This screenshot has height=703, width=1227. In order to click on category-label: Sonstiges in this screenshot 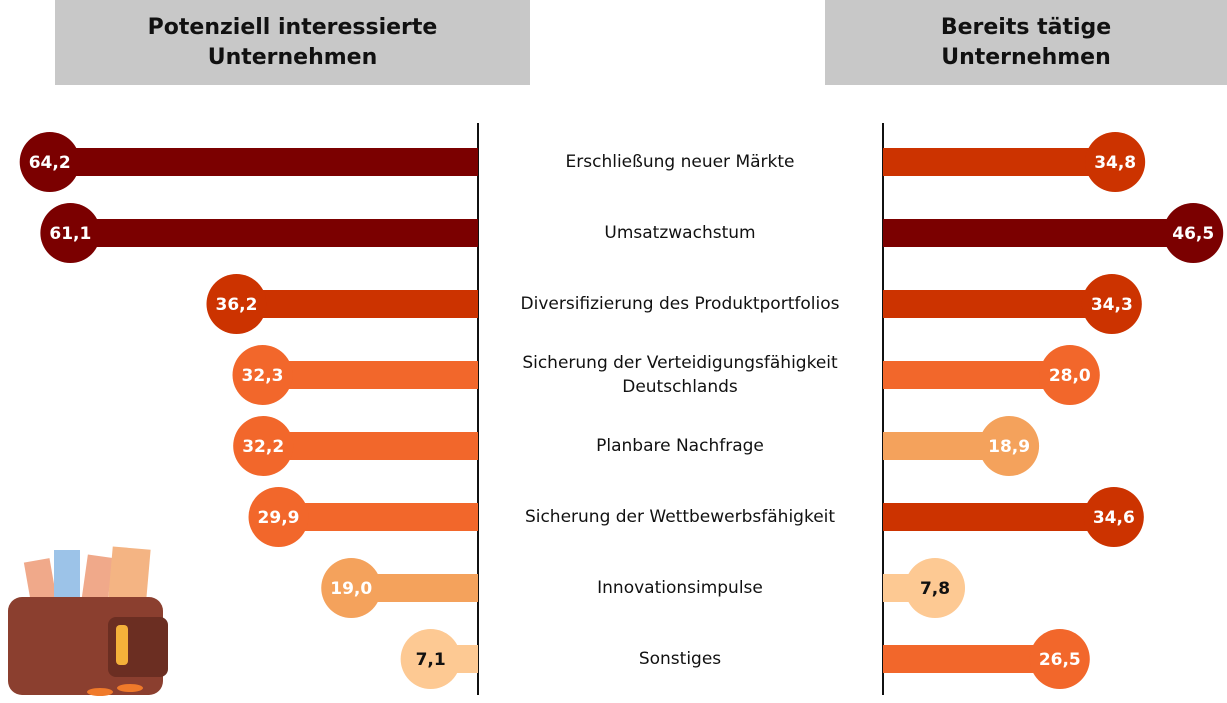, I will do `click(680, 659)`.